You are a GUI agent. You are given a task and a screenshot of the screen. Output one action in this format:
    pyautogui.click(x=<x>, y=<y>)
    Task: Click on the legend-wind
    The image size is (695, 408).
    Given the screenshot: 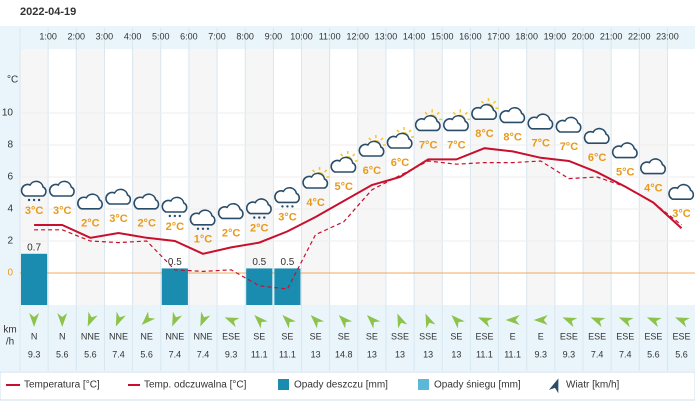 What is the action you would take?
    pyautogui.click(x=553, y=386)
    